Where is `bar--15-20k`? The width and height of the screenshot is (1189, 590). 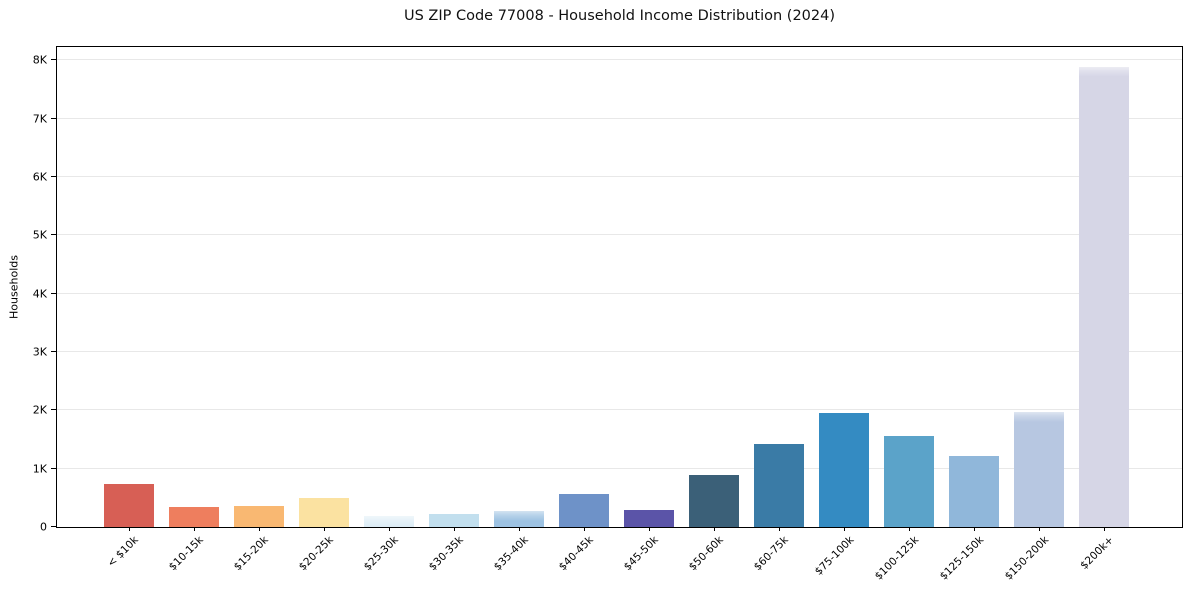 bar--15-20k is located at coordinates (258, 516).